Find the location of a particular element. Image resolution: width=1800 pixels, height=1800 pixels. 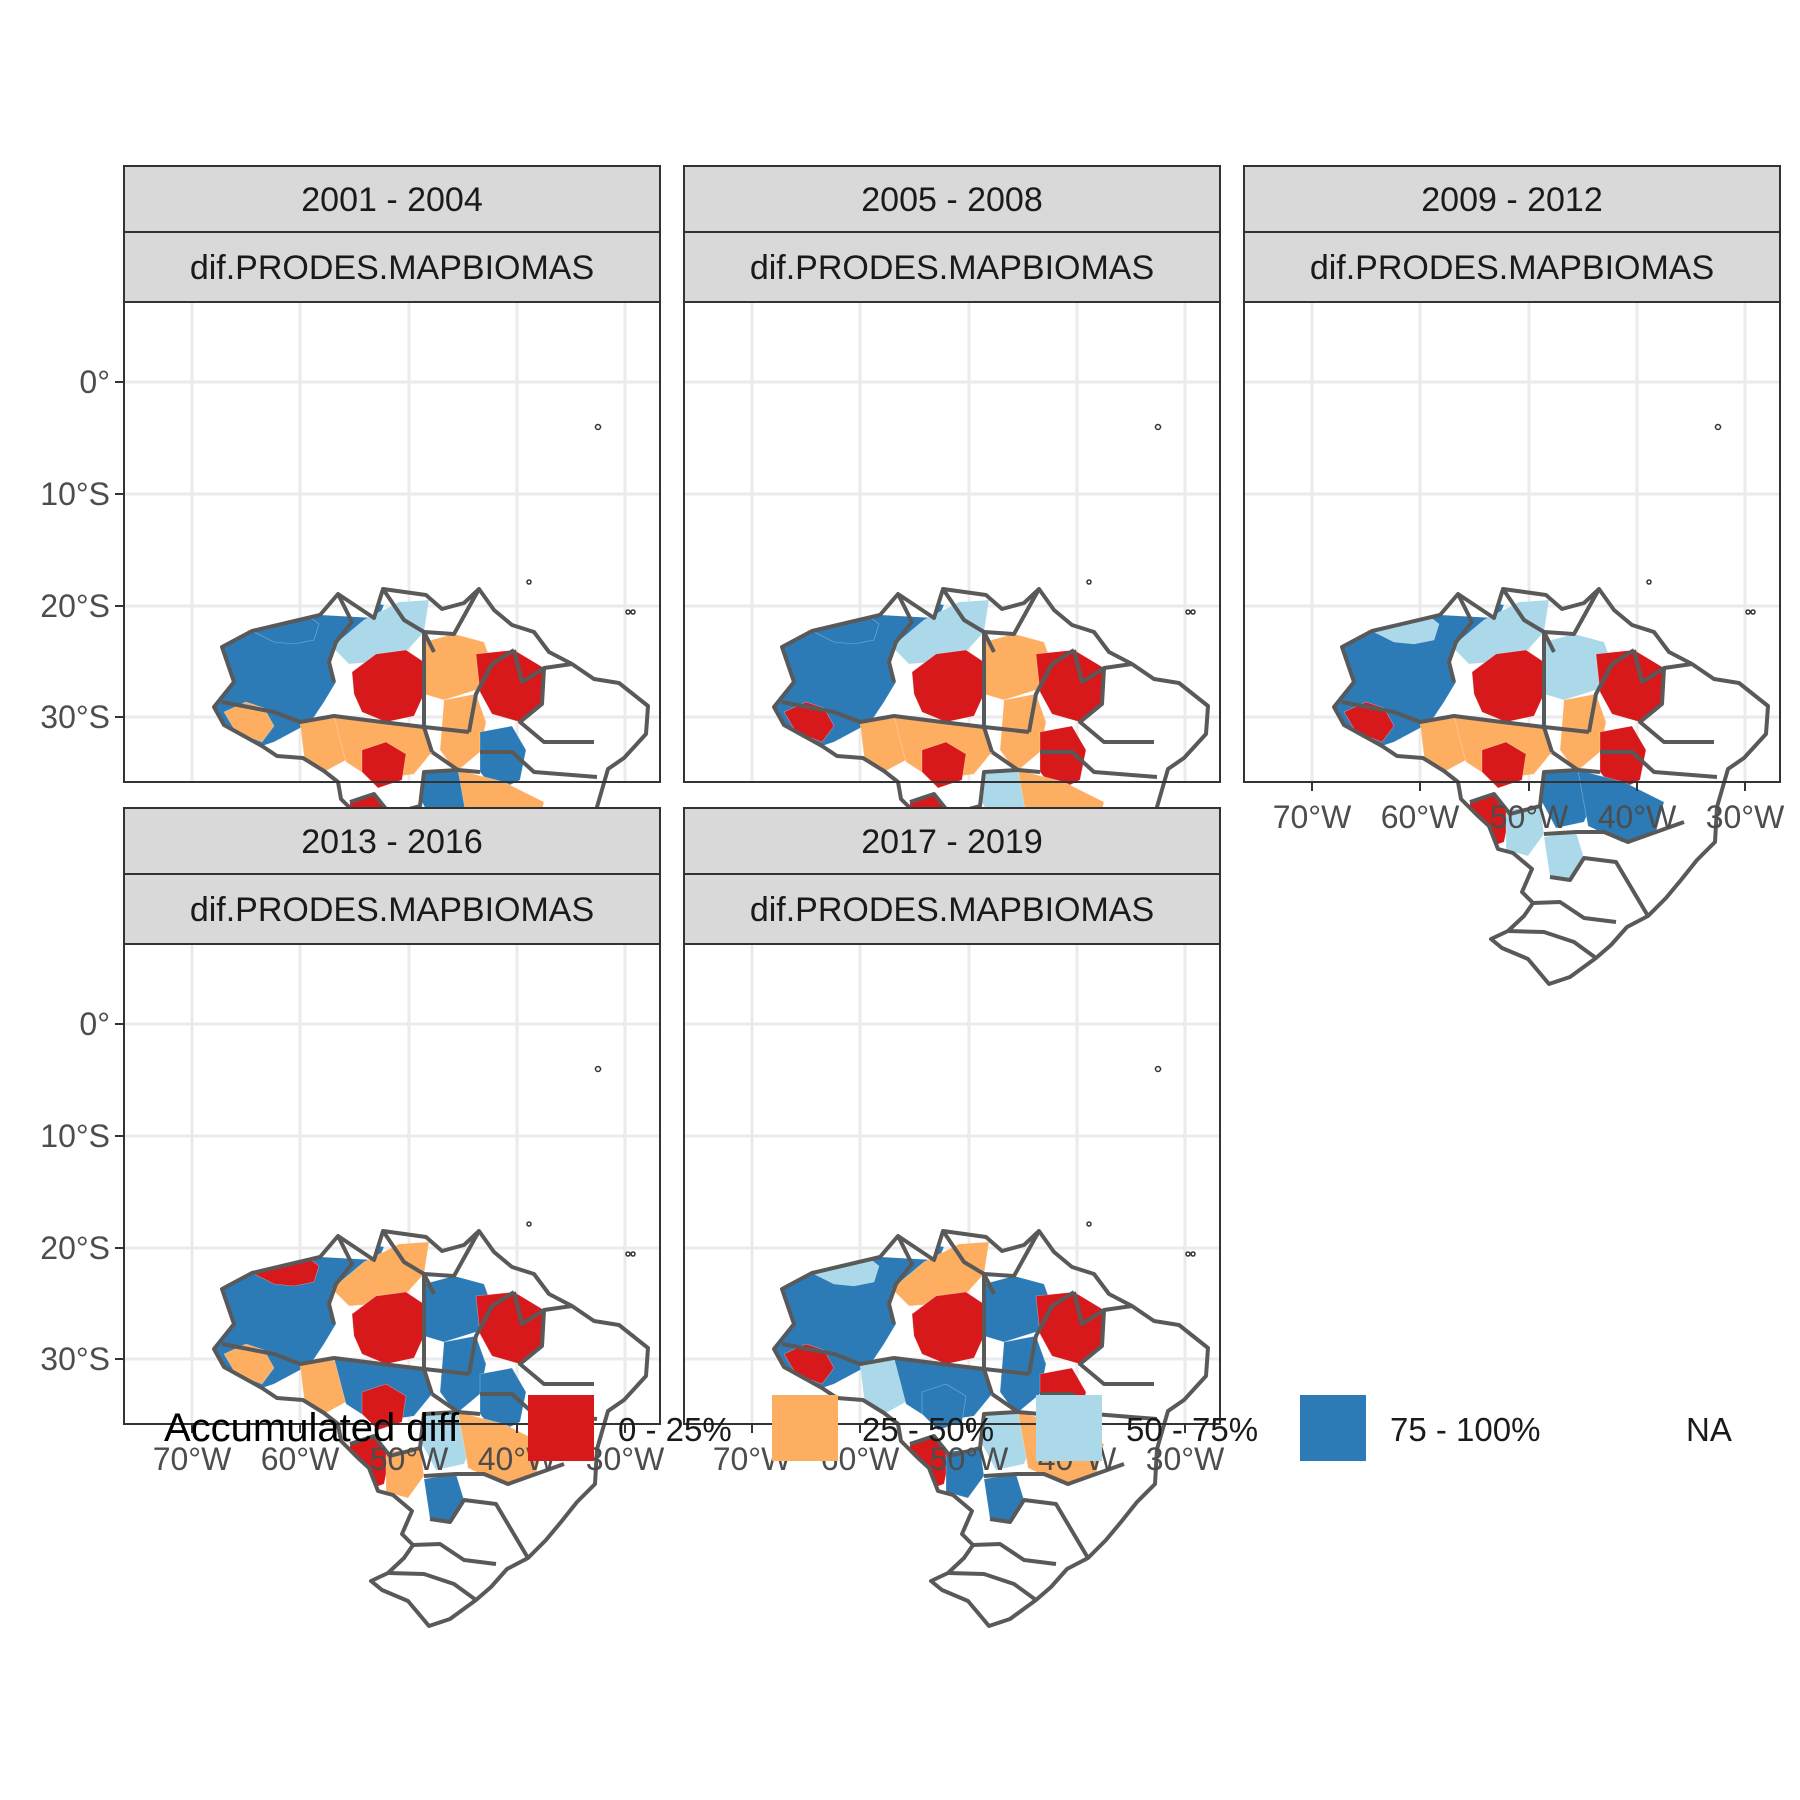

period-label: 2009 - 2012 is located at coordinates (1512, 200).